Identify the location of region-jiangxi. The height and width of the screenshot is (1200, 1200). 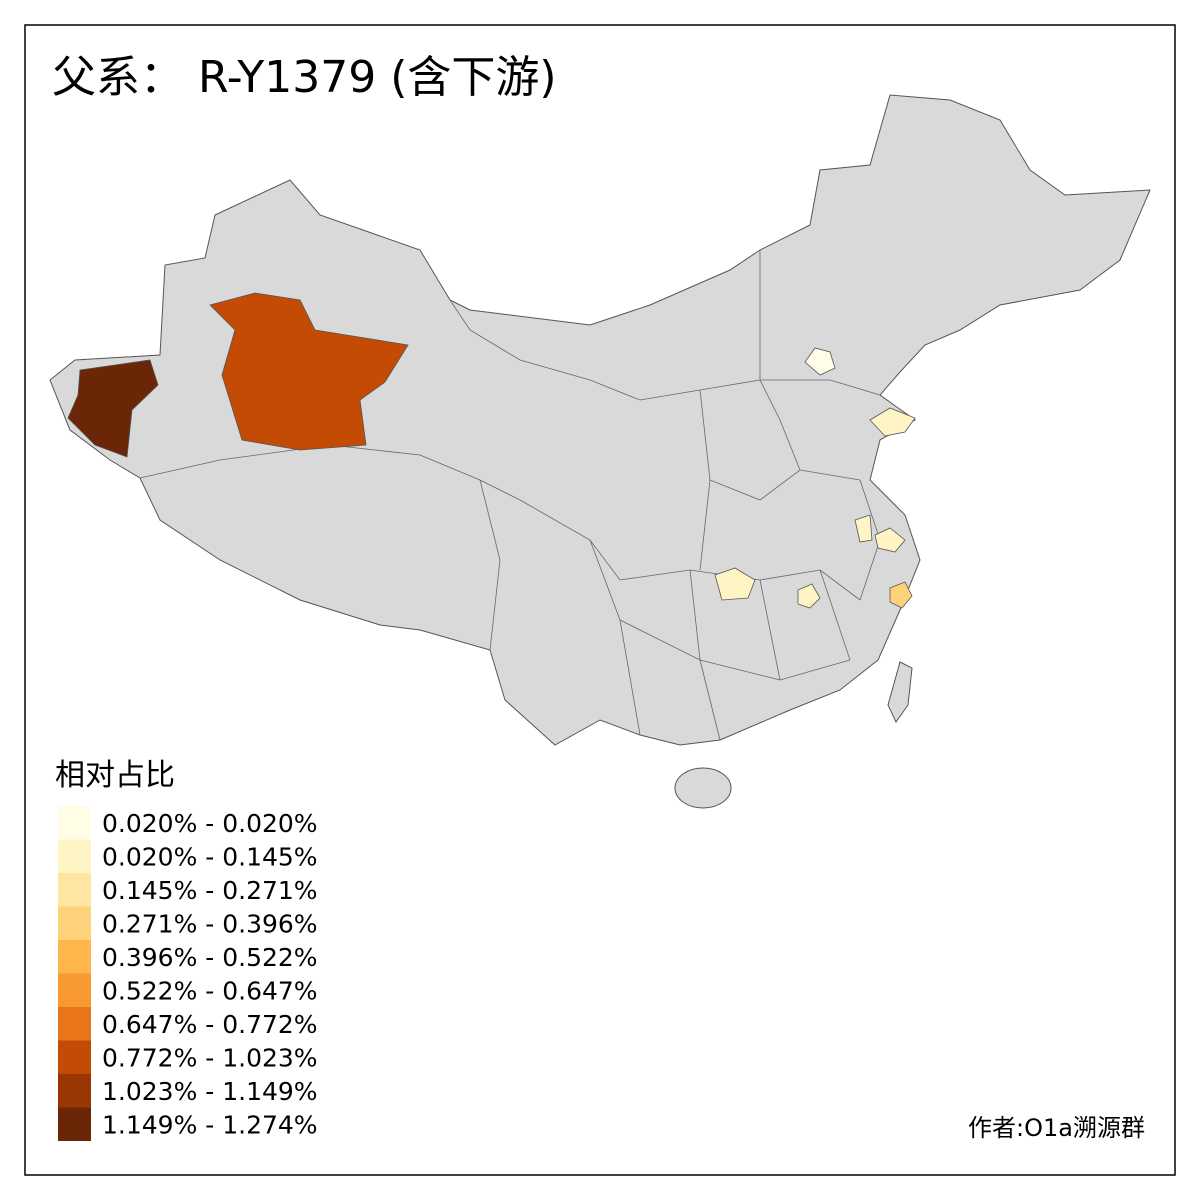
(809, 596).